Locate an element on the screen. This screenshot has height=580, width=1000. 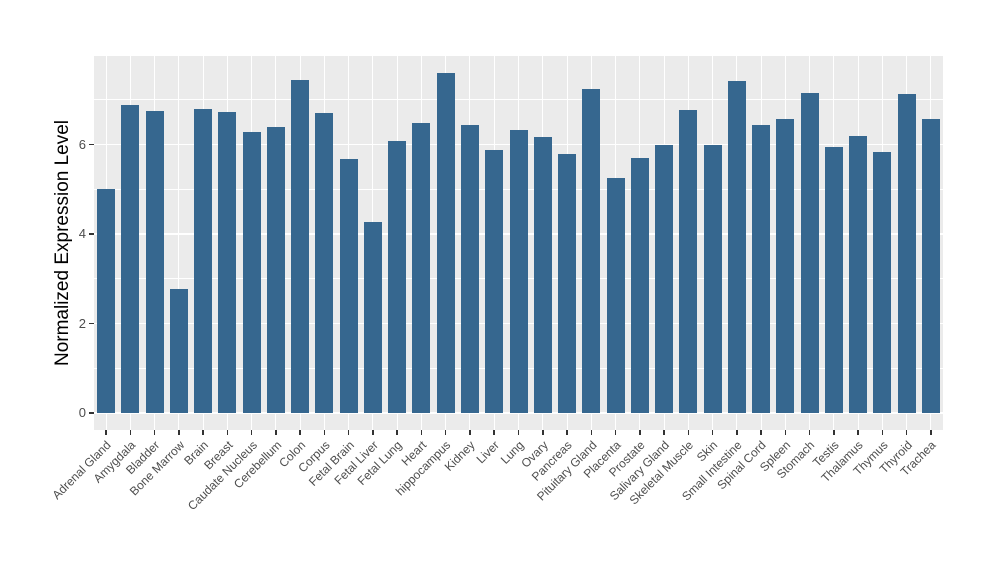
y-tick-label-0: 0 is located at coordinates (82, 412).